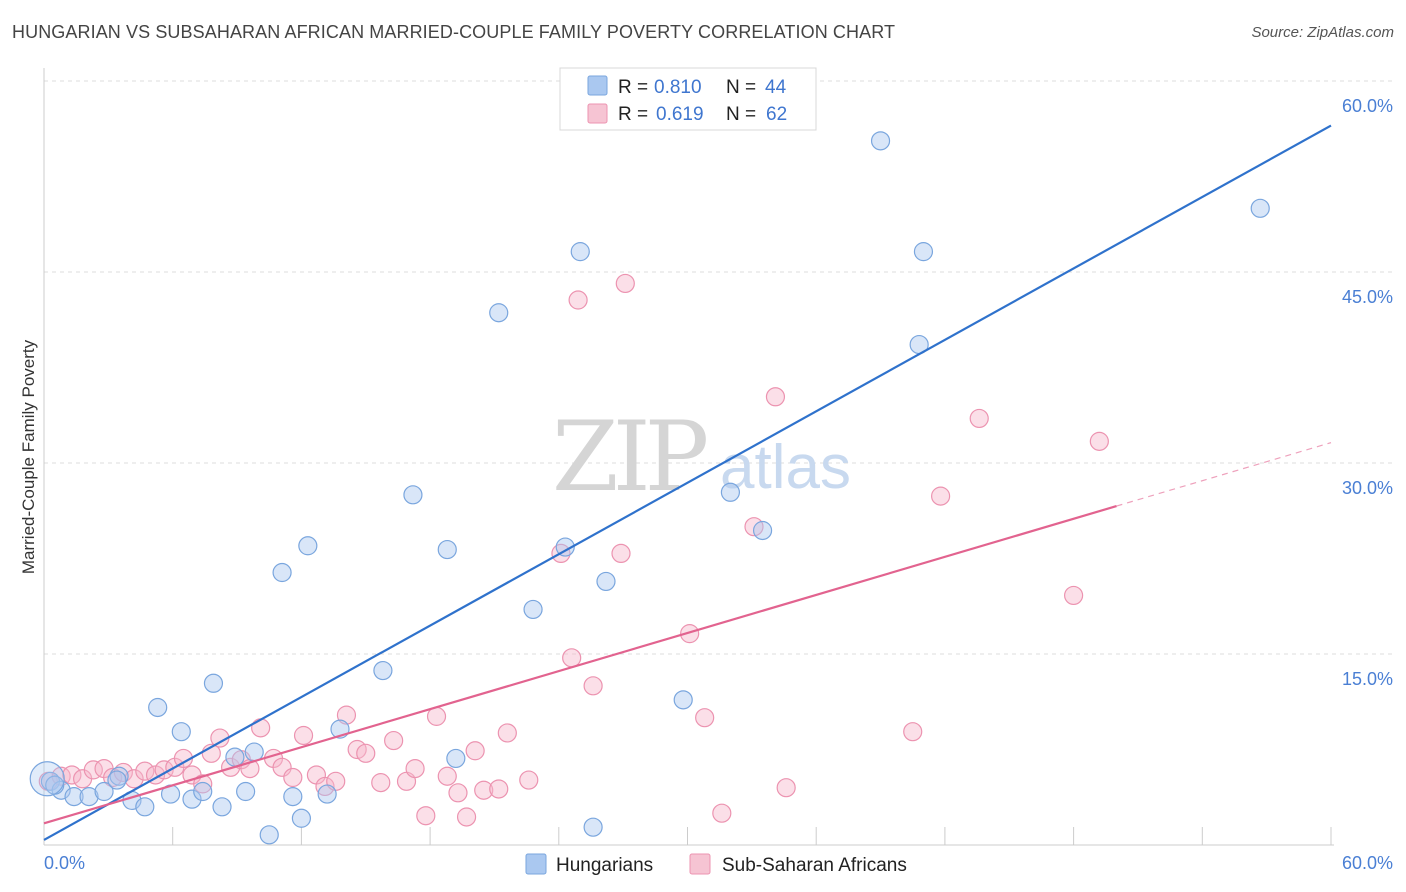 The height and width of the screenshot is (892, 1406). I want to click on legend-n-value-subsaharan: 62, so click(776, 114).